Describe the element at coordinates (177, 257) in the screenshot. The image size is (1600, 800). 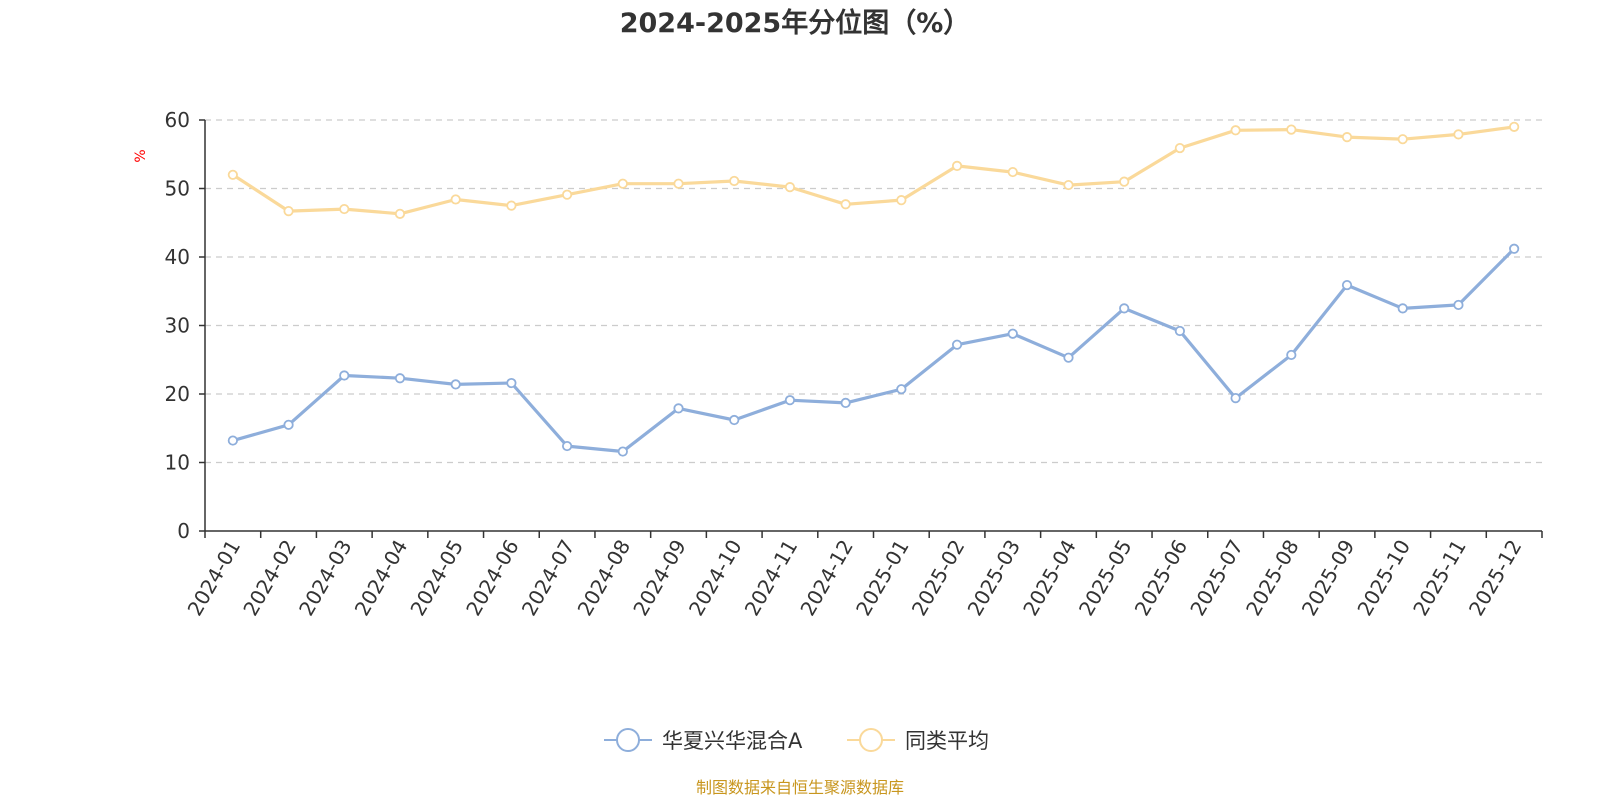
I see `y-tick-label: 40` at that location.